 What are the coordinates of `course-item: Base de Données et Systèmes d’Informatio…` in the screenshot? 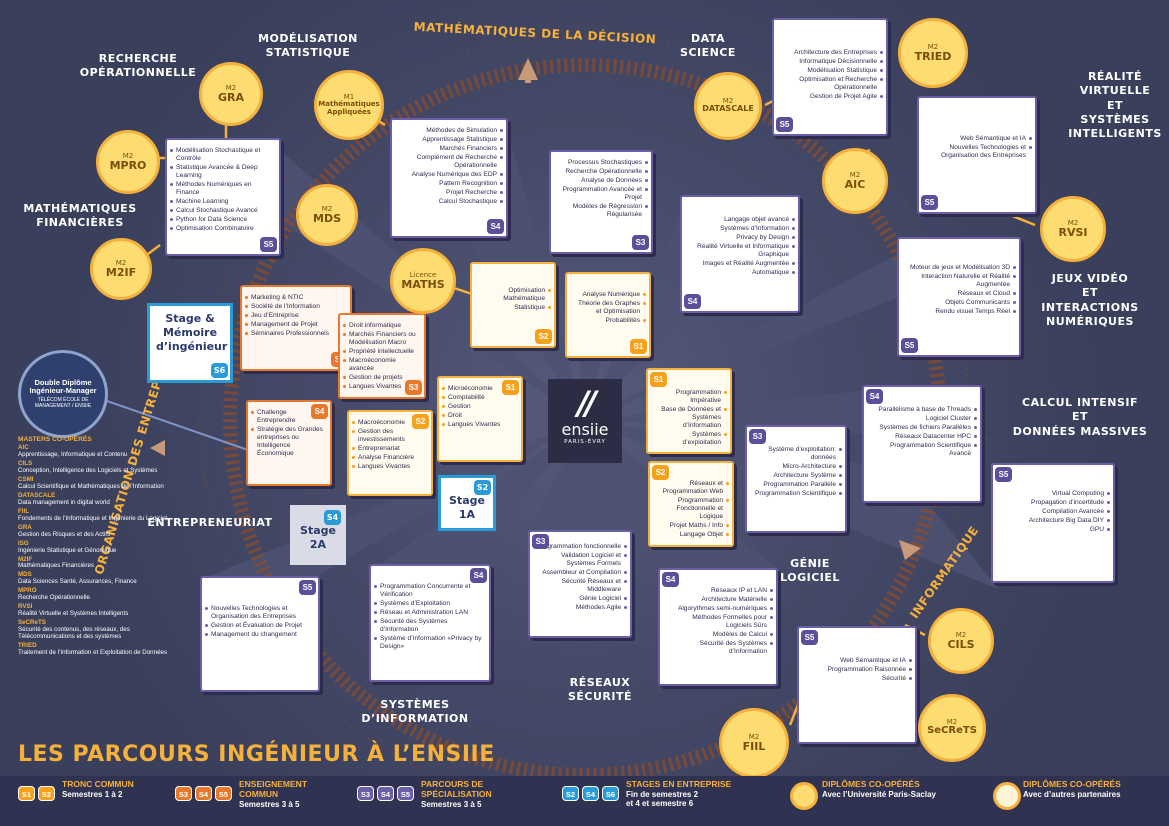 It's located at (690, 418).